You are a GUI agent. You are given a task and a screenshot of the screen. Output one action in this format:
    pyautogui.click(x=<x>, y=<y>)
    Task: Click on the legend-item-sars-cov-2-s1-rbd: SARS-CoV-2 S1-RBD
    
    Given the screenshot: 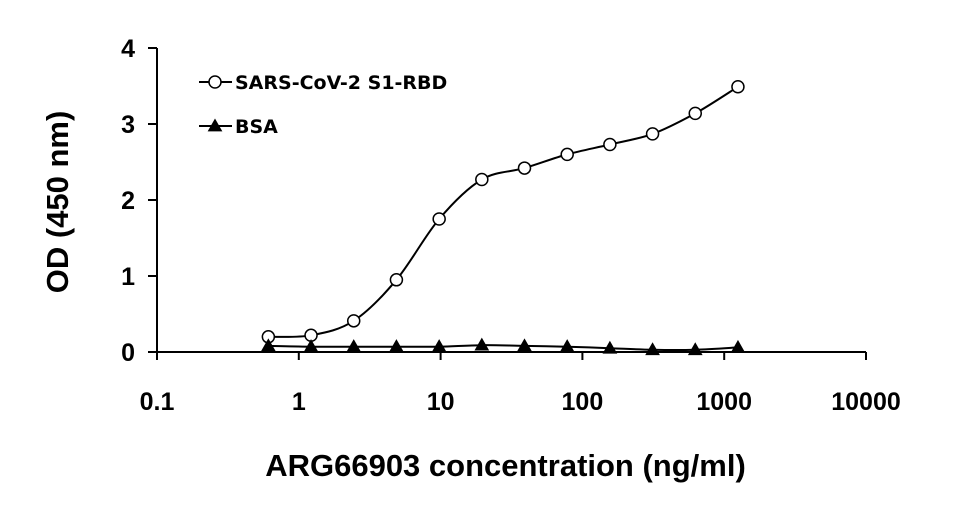 What is the action you would take?
    pyautogui.click(x=323, y=83)
    